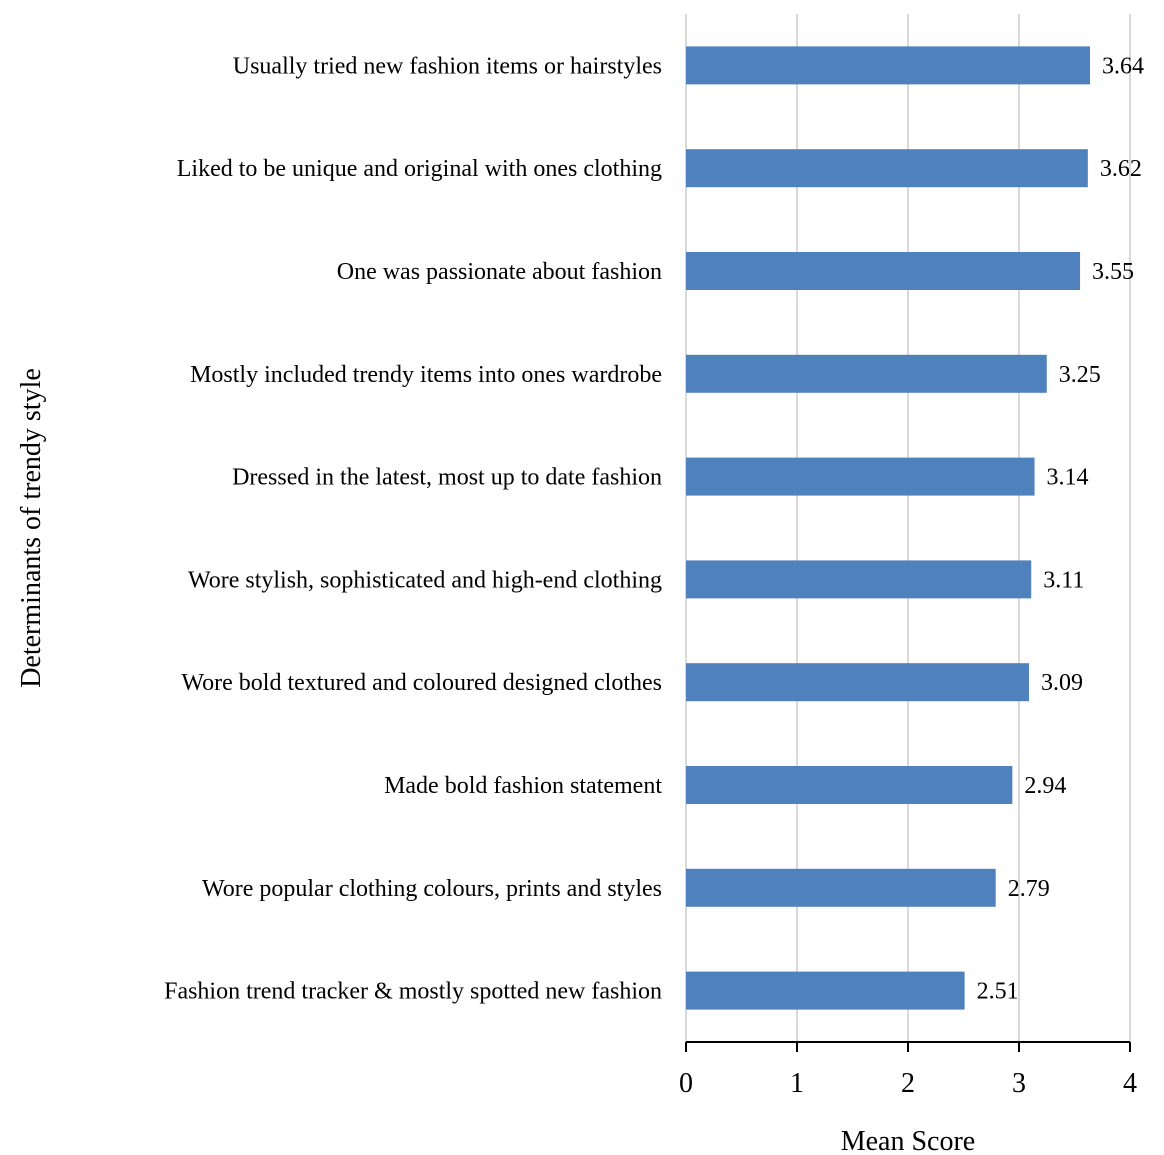  I want to click on data-label: 2.51, so click(998, 992).